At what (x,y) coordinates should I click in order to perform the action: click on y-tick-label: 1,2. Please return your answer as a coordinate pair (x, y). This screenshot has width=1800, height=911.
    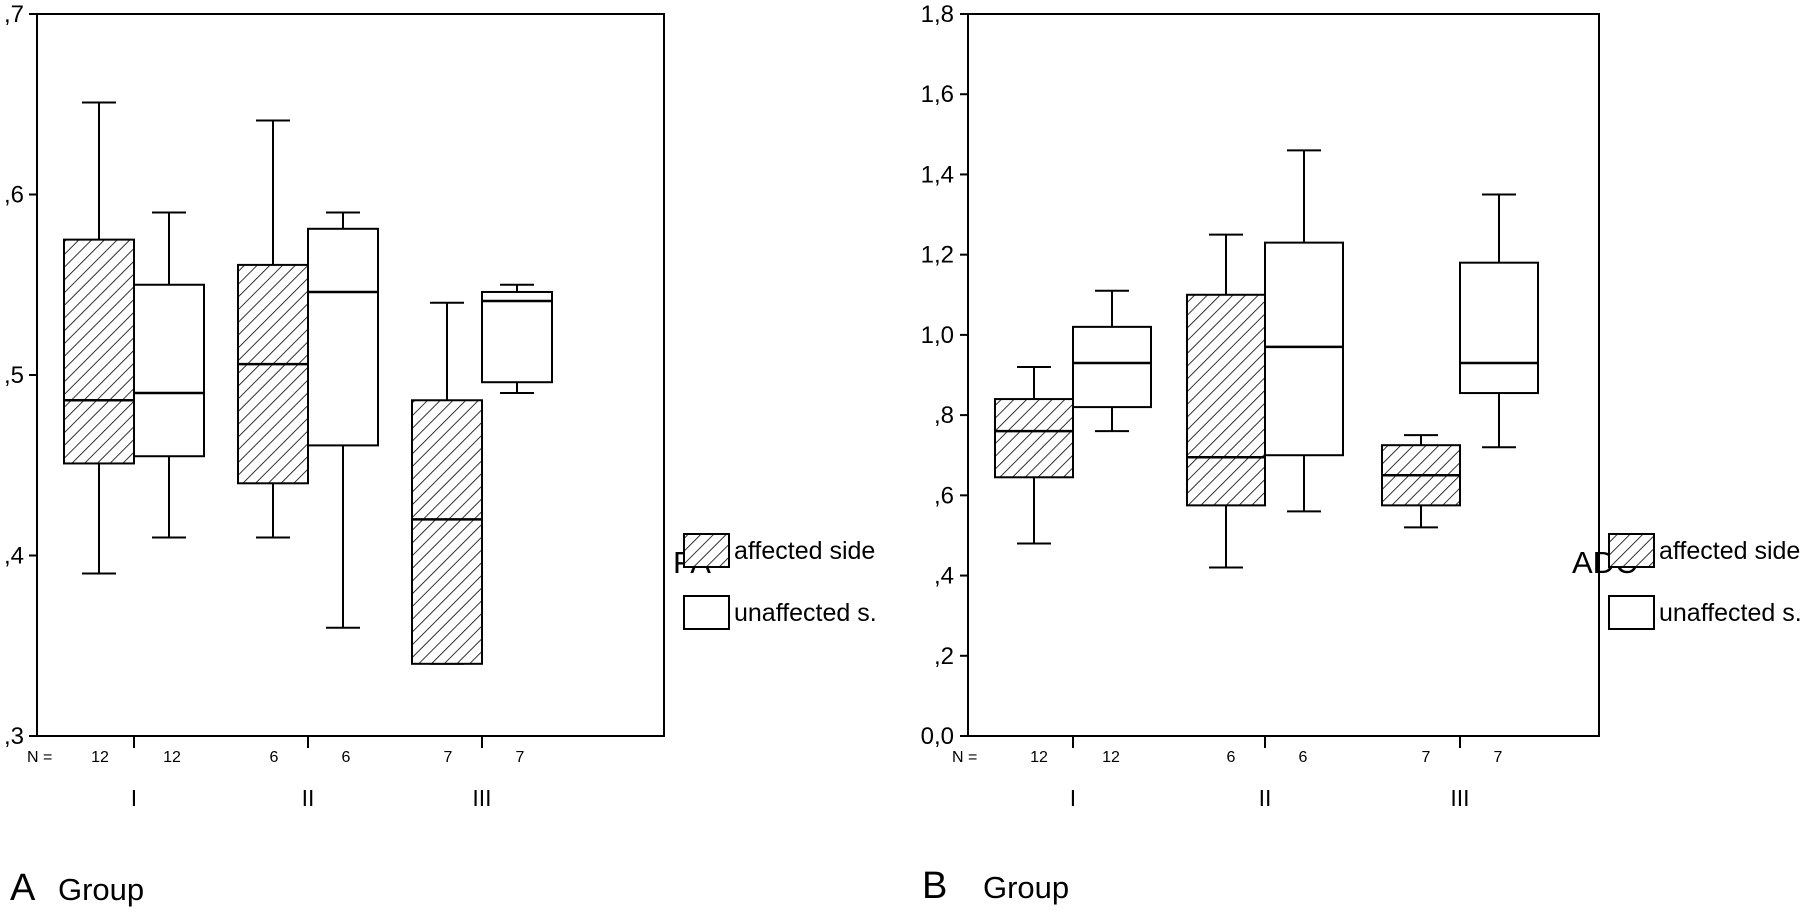
    Looking at the image, I should click on (937, 255).